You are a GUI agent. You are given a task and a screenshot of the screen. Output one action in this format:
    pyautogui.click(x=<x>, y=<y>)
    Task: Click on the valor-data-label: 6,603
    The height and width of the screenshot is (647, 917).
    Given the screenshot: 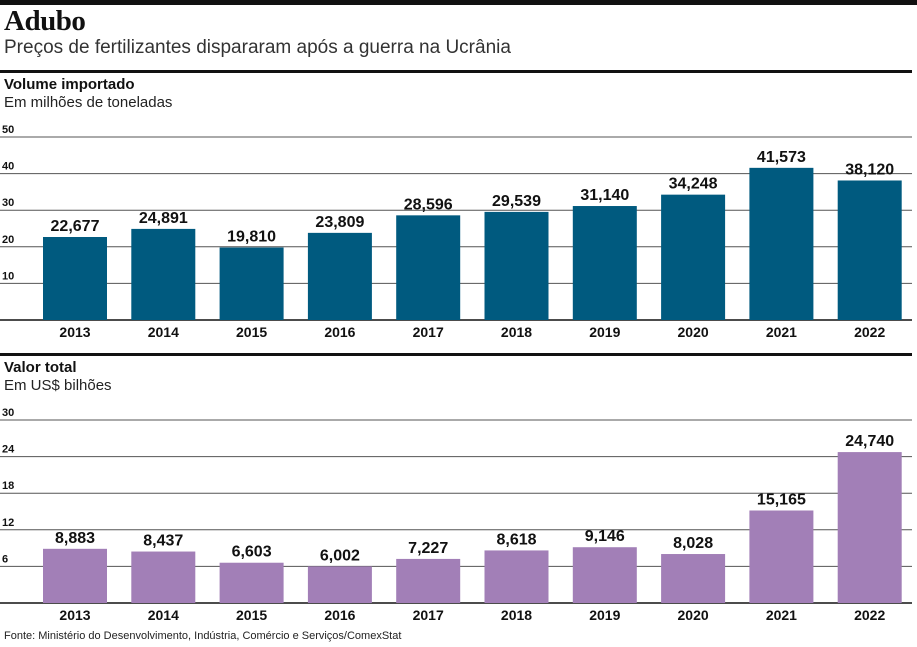 What is the action you would take?
    pyautogui.click(x=252, y=552)
    